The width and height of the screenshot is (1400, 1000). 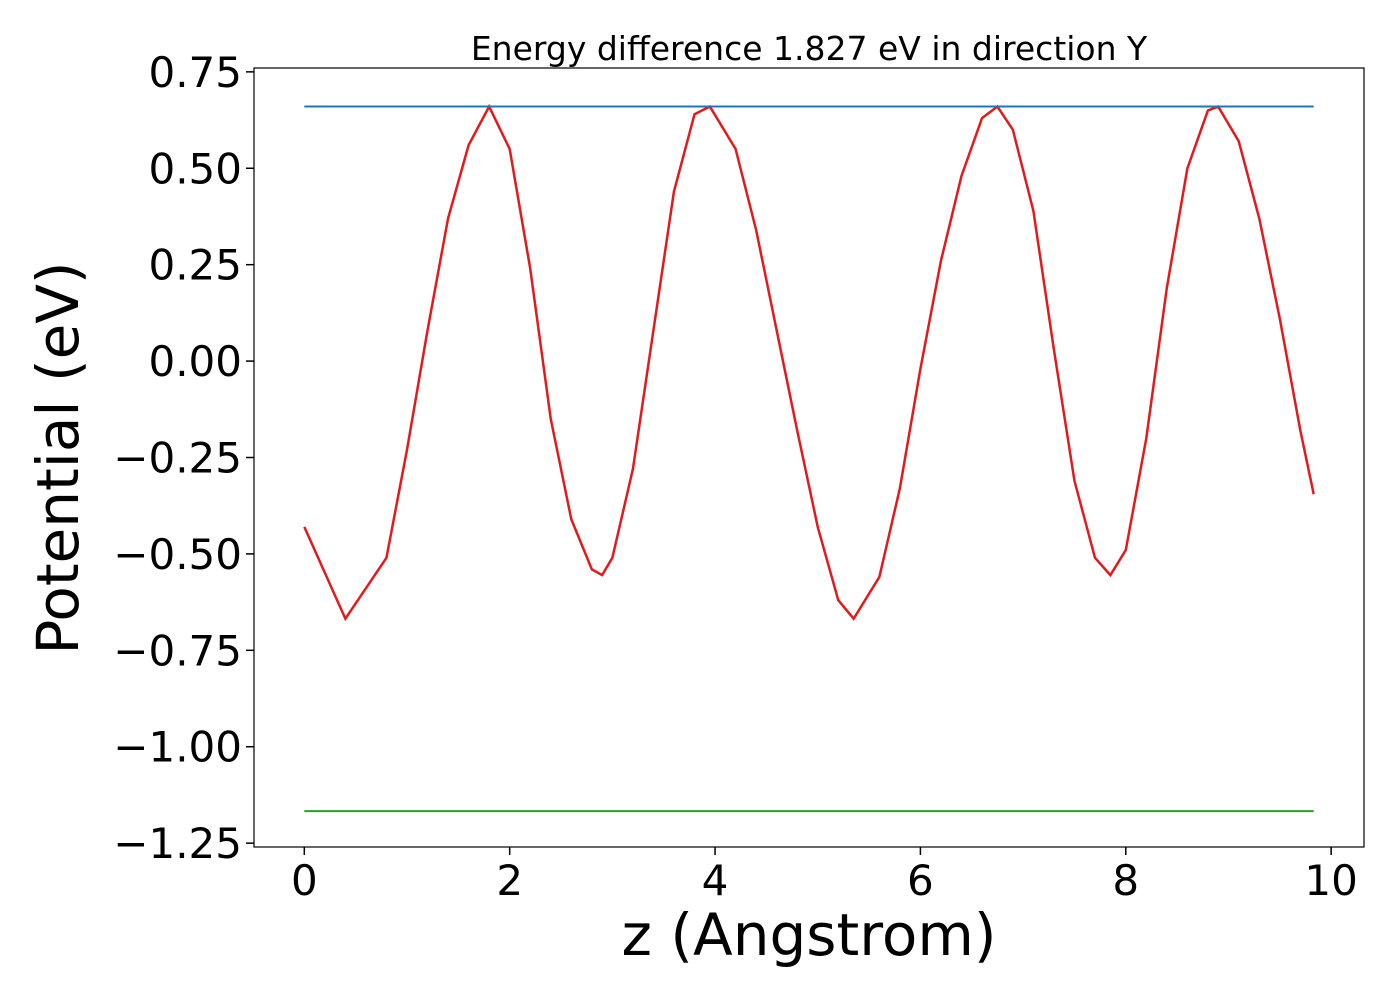 I want to click on x-tick-label: 2, so click(x=509, y=880).